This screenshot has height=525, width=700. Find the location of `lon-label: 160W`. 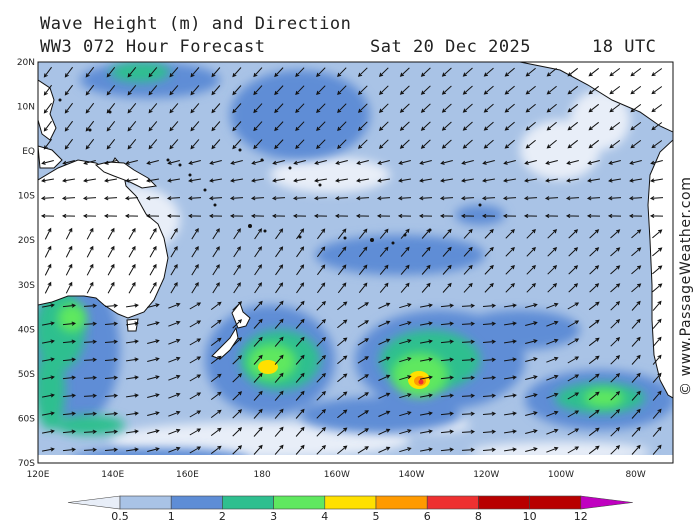

lon-label: 160W is located at coordinates (337, 475).